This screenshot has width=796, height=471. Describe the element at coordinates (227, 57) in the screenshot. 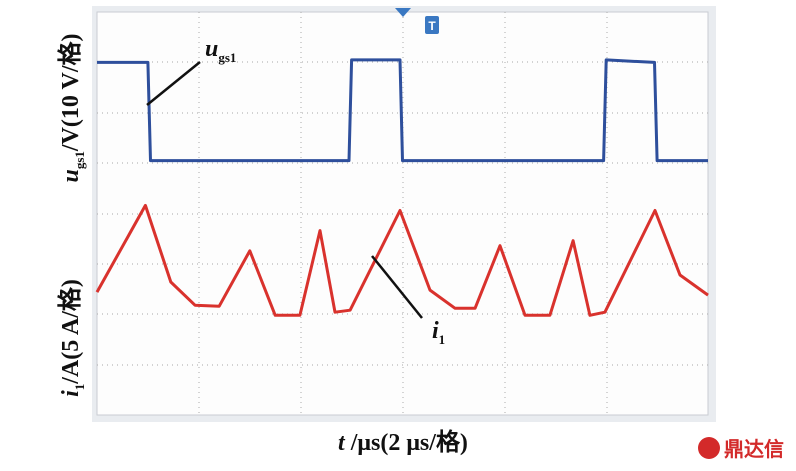

I see `annotation-sub: gs1` at that location.